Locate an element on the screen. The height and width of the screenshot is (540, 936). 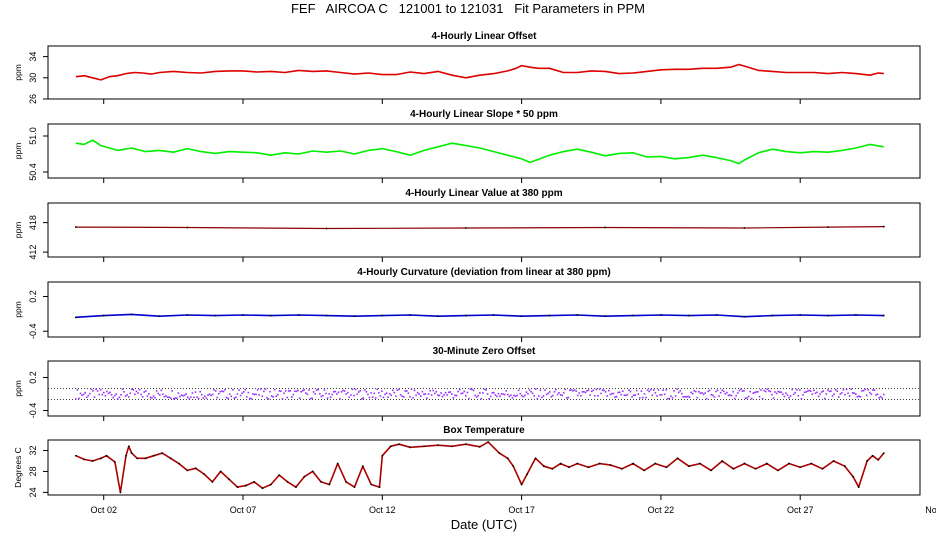
panel-title: 4-Hourly Linear Offset is located at coordinates (484, 36).